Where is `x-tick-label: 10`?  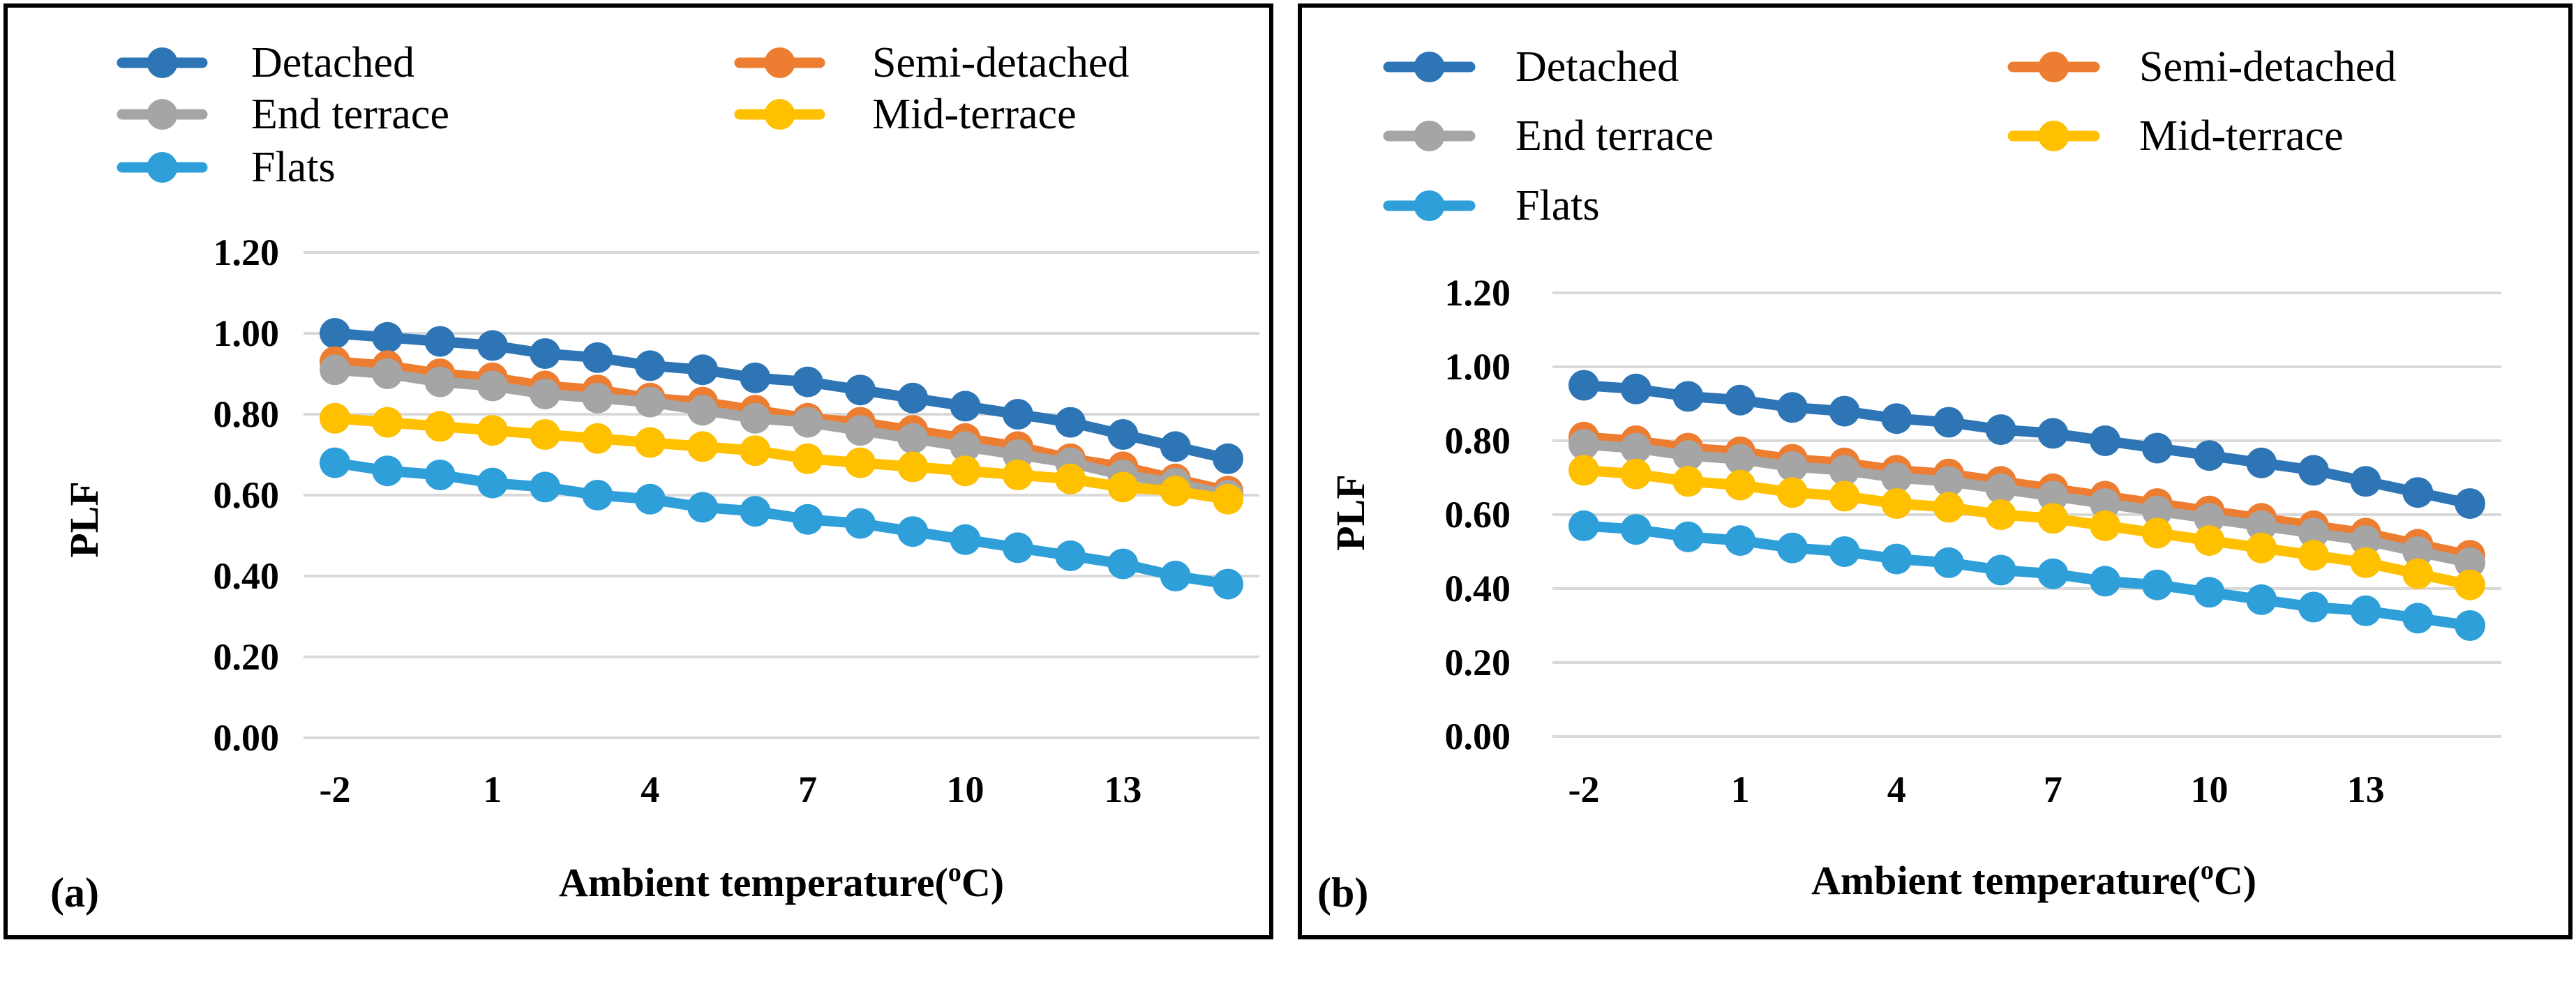
x-tick-label: 10 is located at coordinates (2209, 789).